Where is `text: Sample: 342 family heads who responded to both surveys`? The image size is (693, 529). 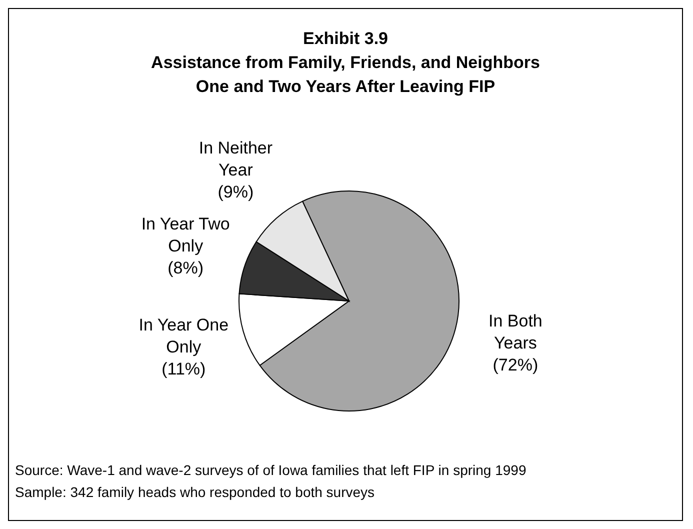 text: Sample: 342 family heads who responded to both surveys is located at coordinates (195, 492).